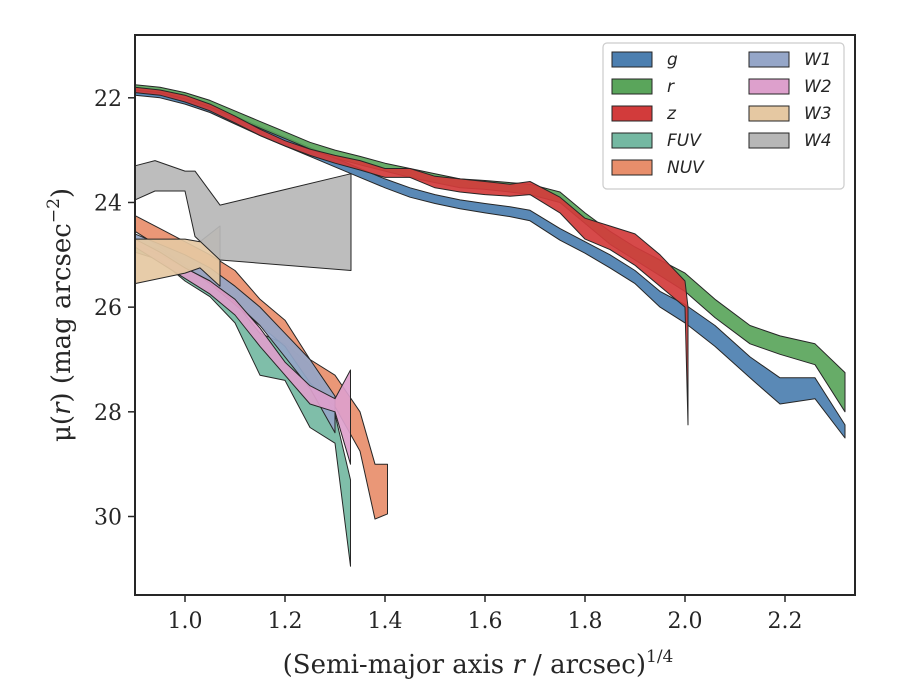 This screenshot has width=900, height=700. I want to click on legend-items: grz FUV NUV W1 W2 W3 W4, so click(721, 114).